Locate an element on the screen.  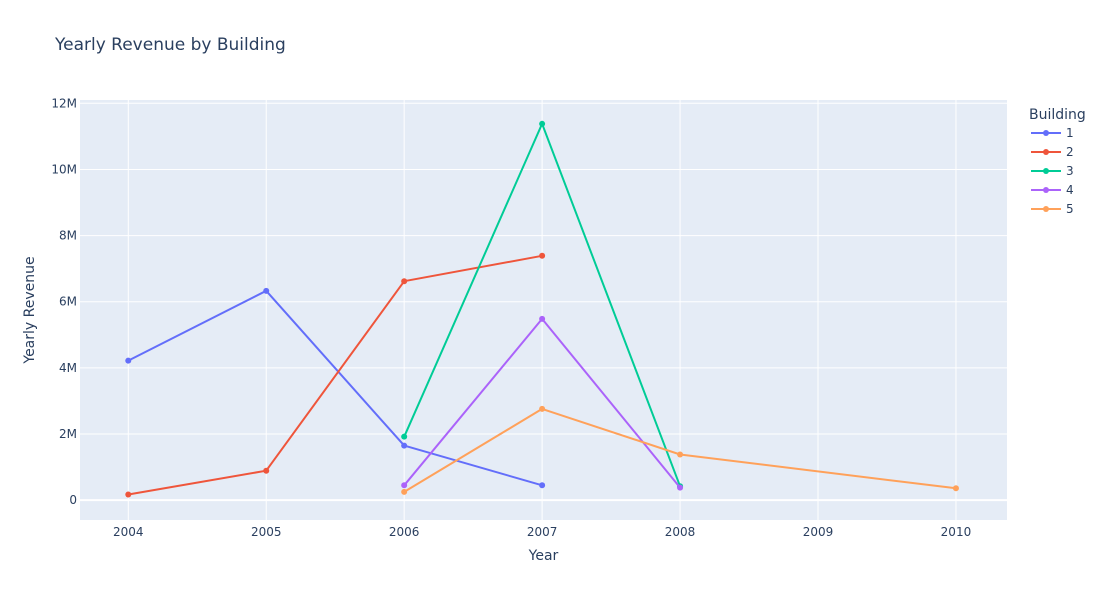
legend-item-3: 3 is located at coordinates (1052, 171).